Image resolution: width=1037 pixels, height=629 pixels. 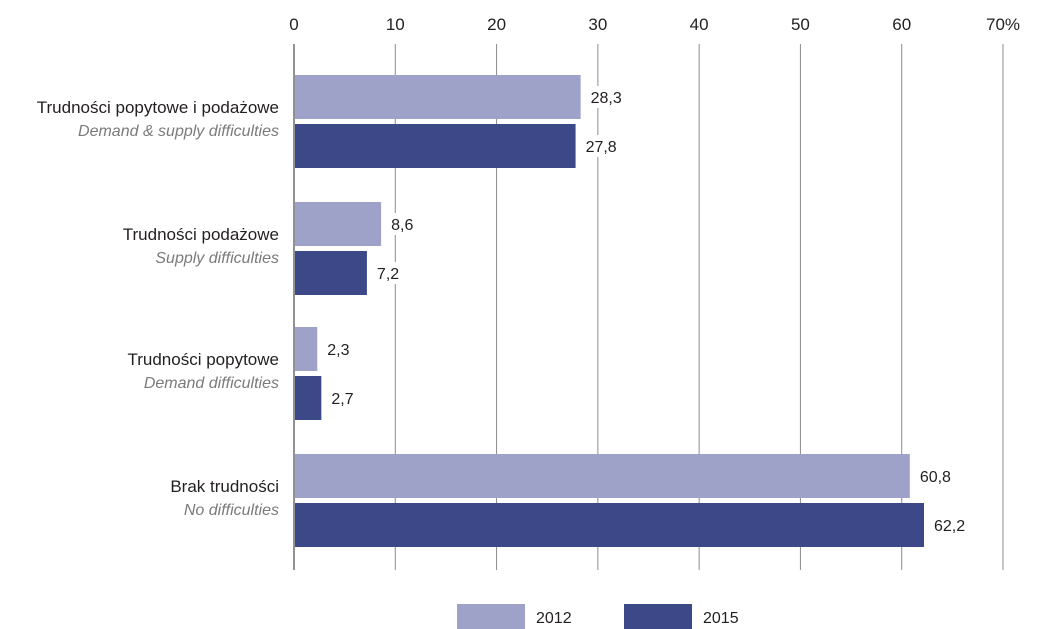 I want to click on category-label: Brak trudności, so click(x=224, y=486).